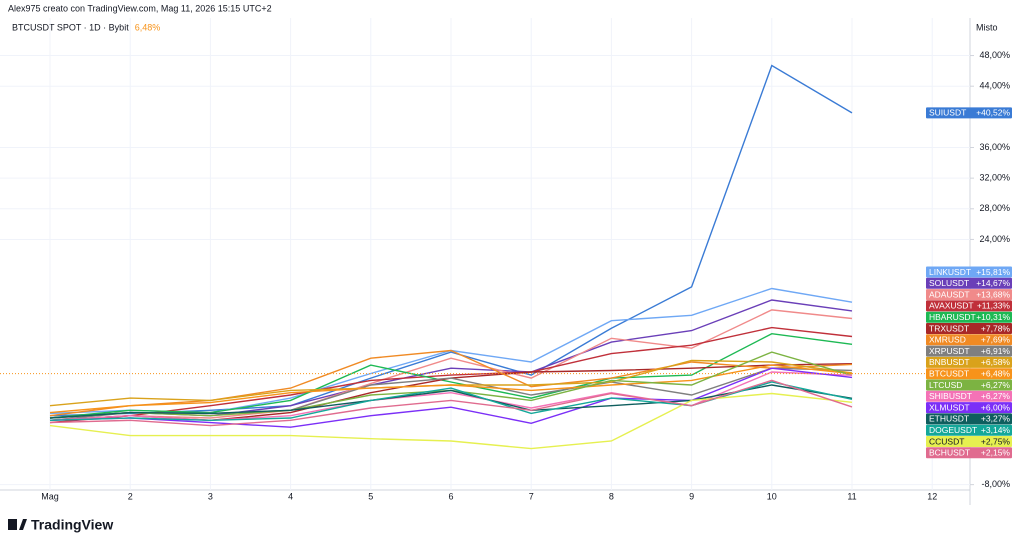 The height and width of the screenshot is (551, 1024). Describe the element at coordinates (987, 27) in the screenshot. I see `axis-mode: Misto` at that location.